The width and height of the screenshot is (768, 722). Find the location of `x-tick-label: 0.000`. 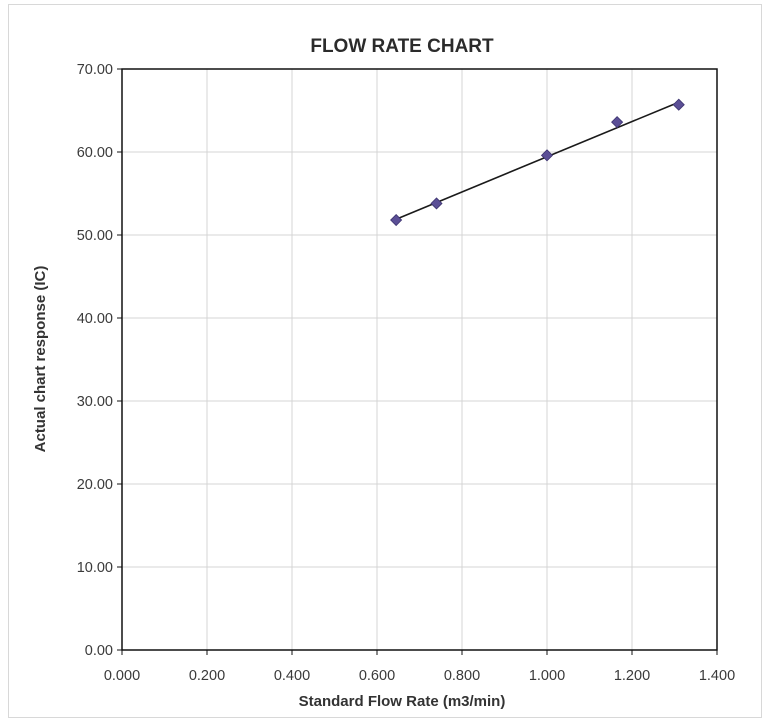

x-tick-label: 0.000 is located at coordinates (122, 676).